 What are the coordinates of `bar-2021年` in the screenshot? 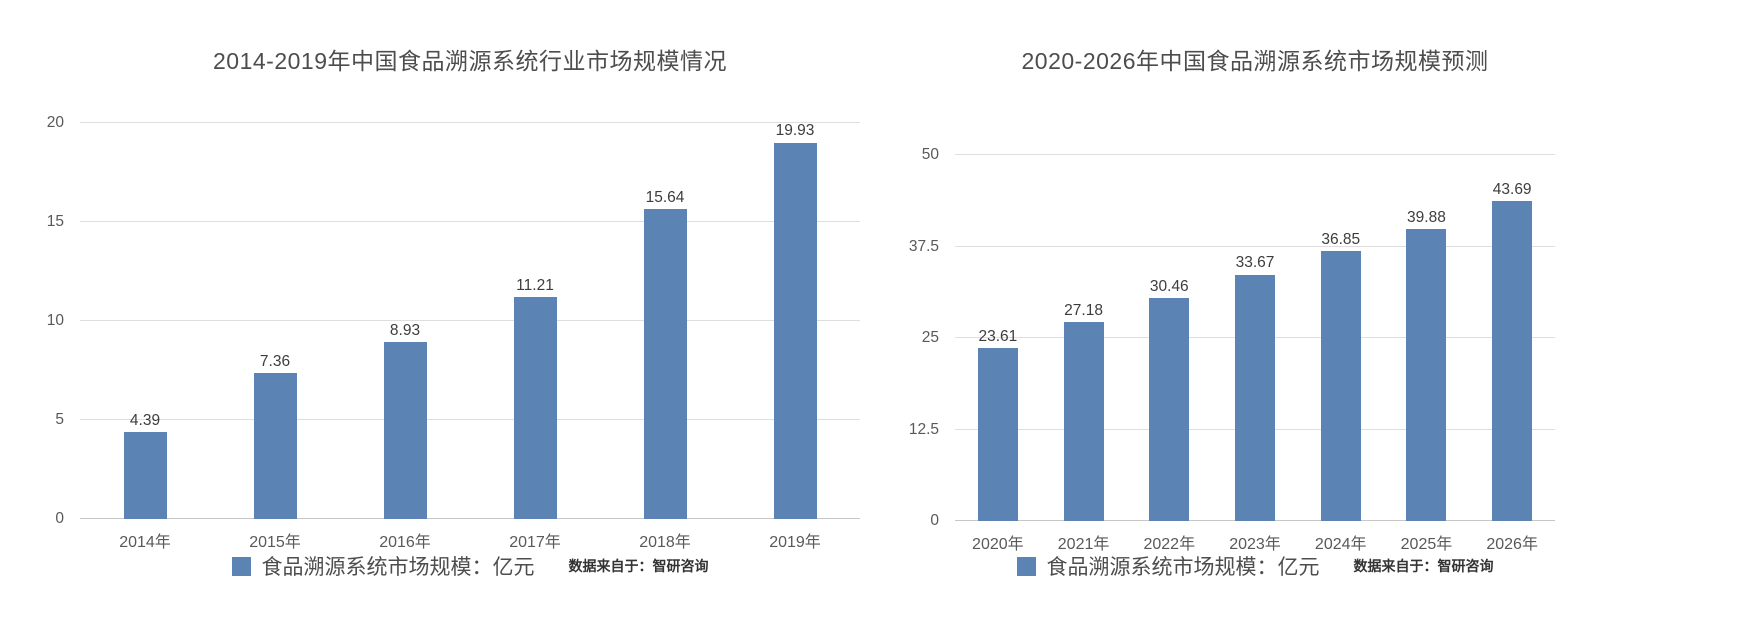 It's located at (1083, 421).